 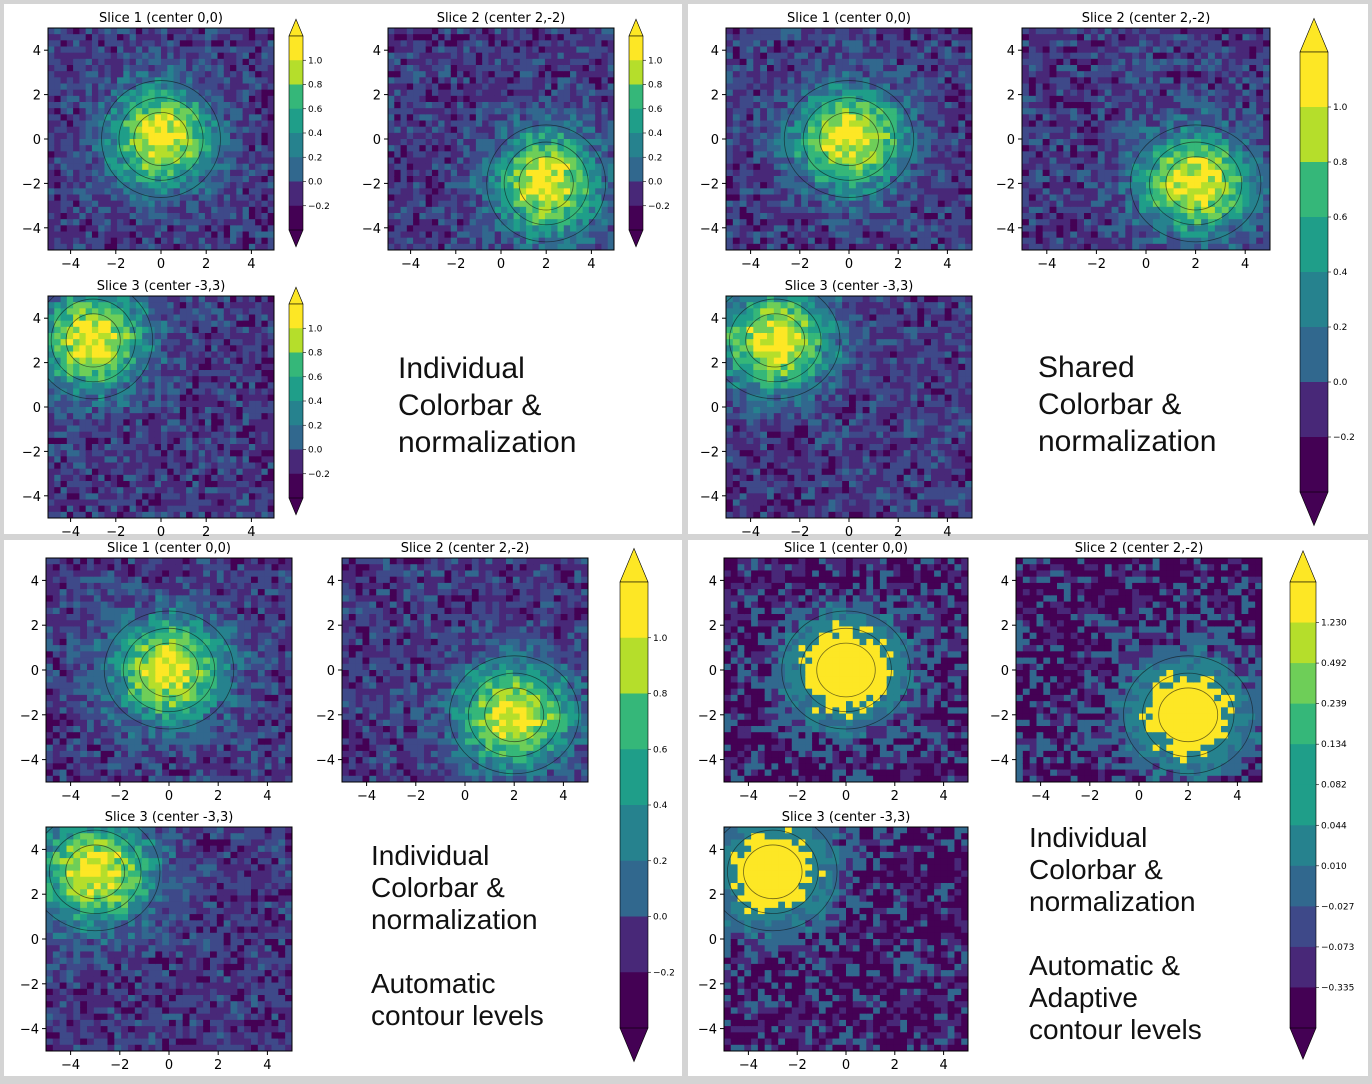 What do you see at coordinates (1337, 907) in the screenshot?
I see `colorbar-tick-label: −0.027` at bounding box center [1337, 907].